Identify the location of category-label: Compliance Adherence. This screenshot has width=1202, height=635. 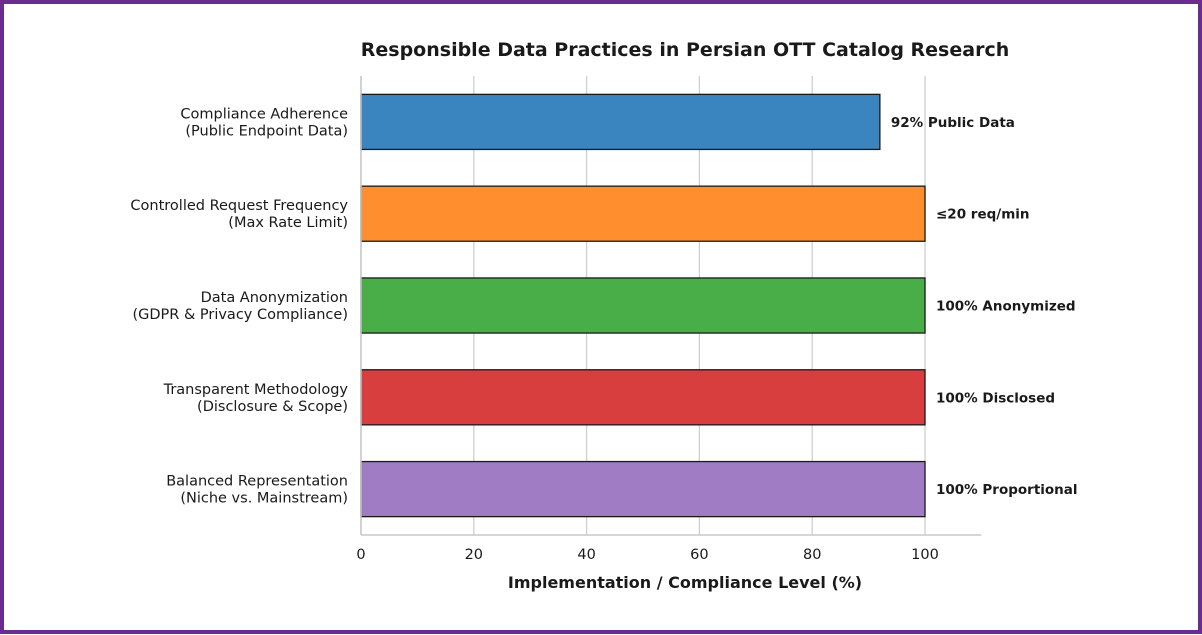
(264, 114).